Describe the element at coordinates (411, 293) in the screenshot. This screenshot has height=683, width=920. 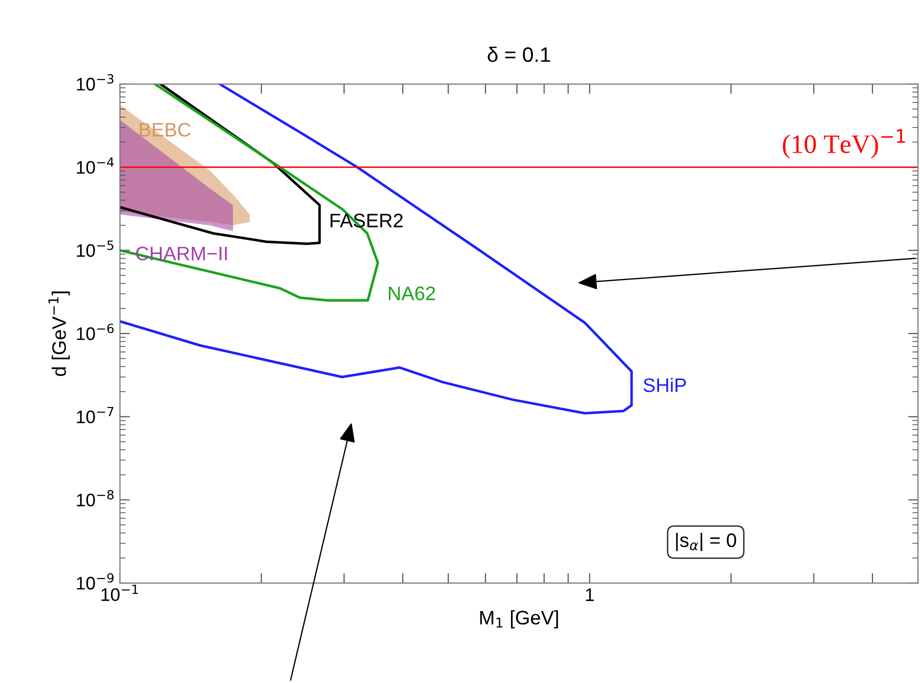
I see `series-label: NA62` at that location.